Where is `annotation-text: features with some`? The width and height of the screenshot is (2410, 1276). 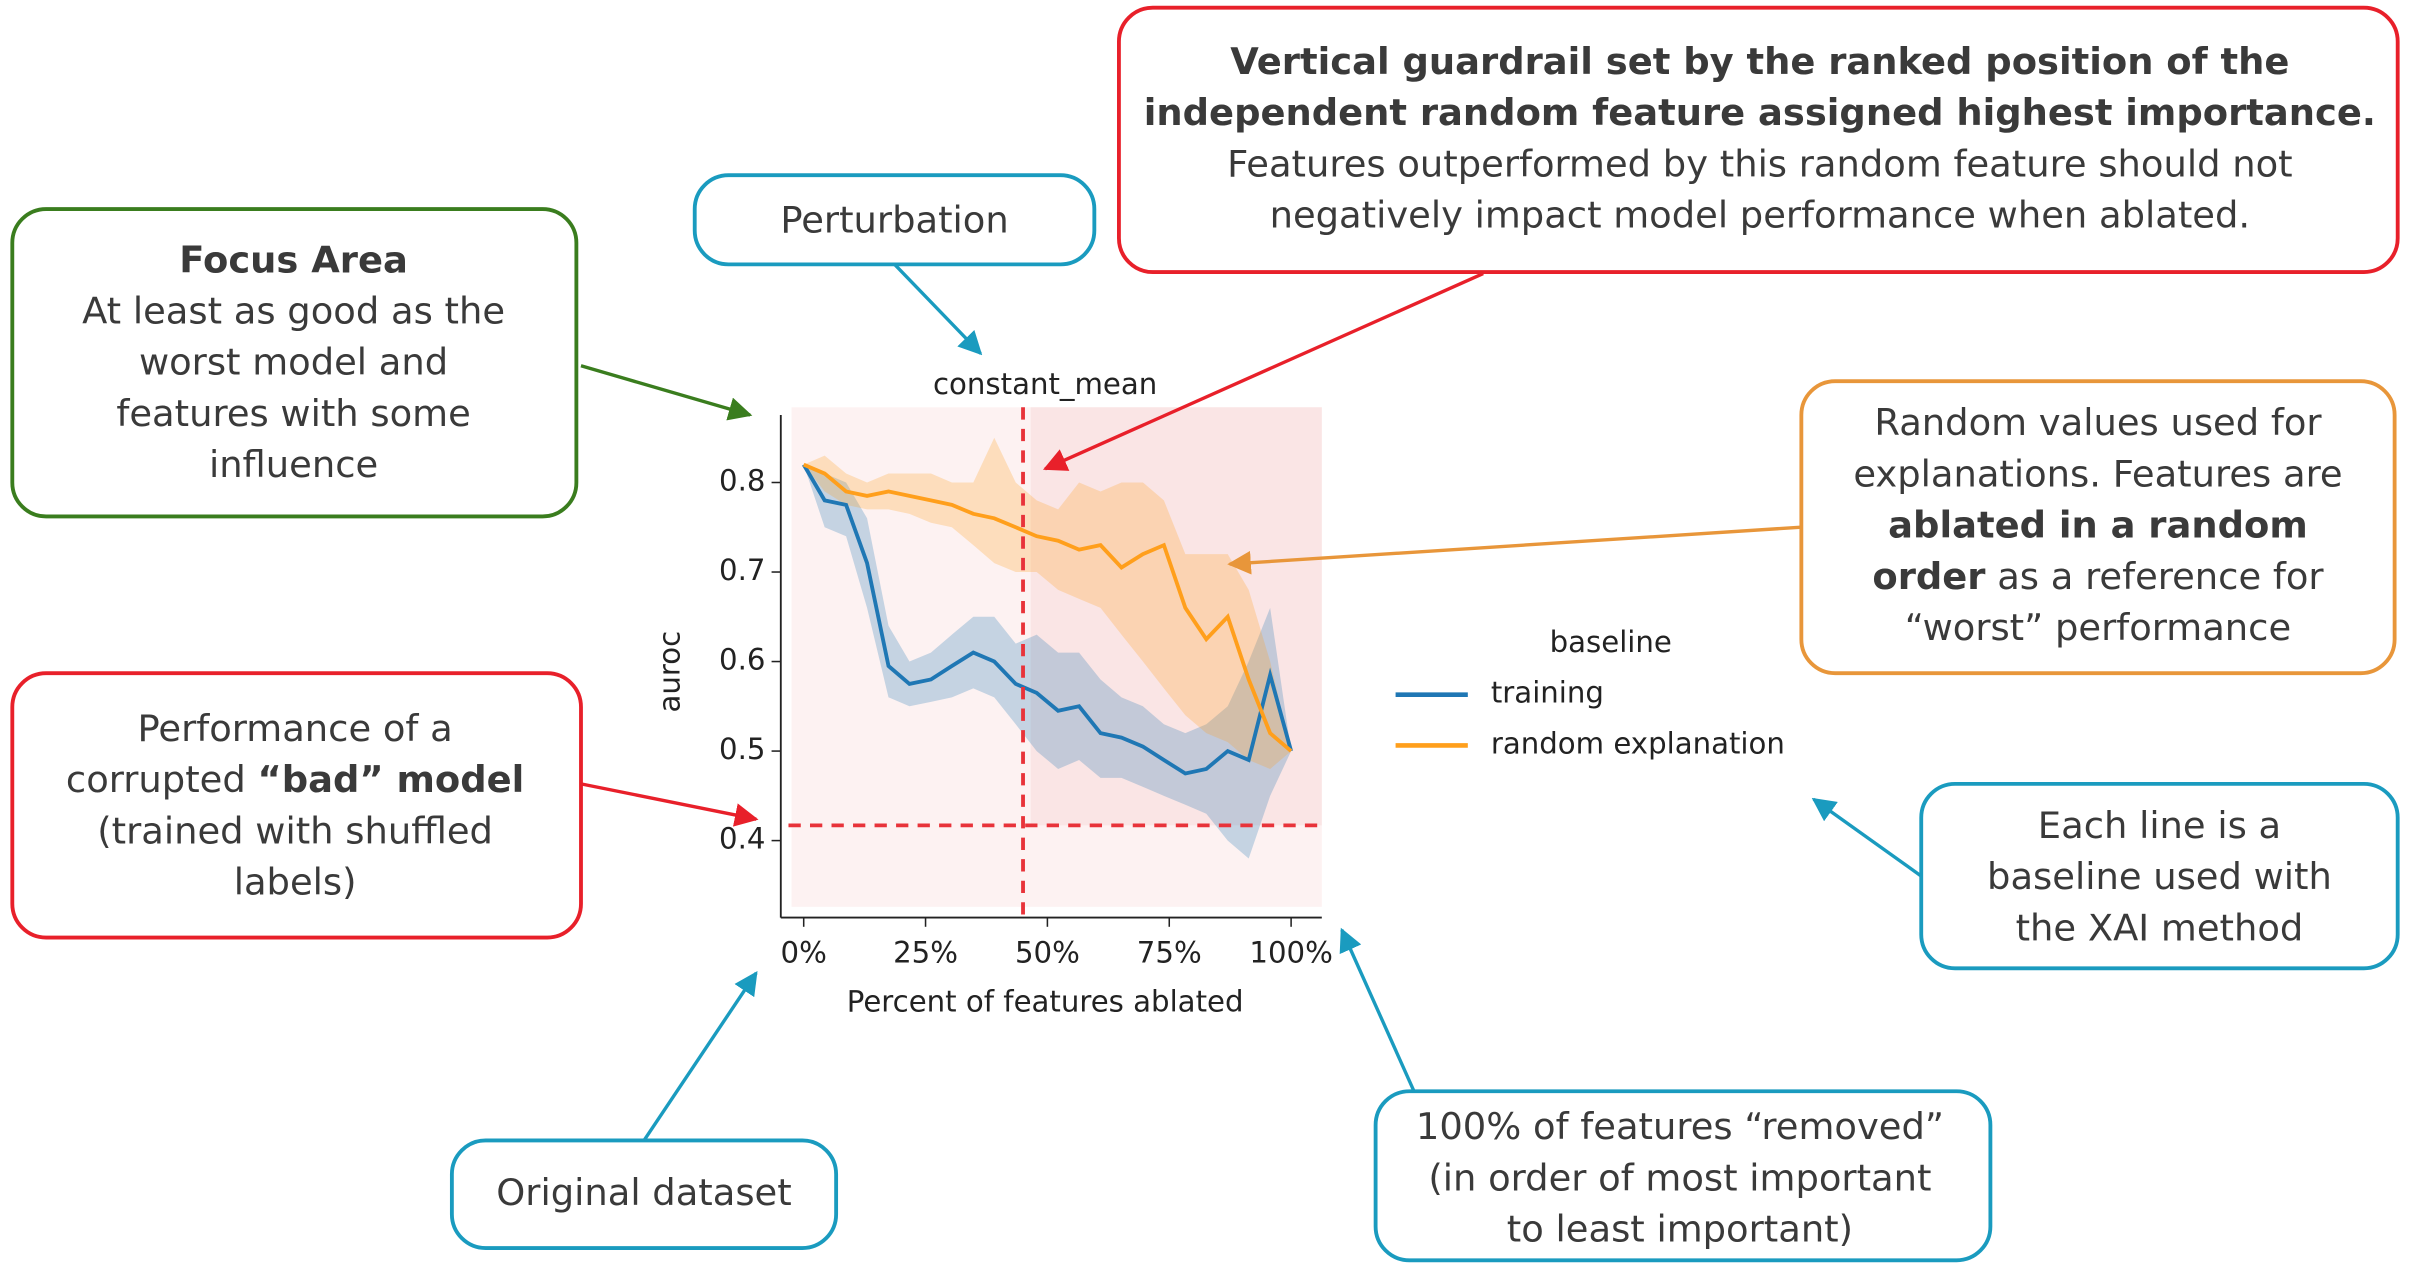
annotation-text: features with some is located at coordinates (293, 412).